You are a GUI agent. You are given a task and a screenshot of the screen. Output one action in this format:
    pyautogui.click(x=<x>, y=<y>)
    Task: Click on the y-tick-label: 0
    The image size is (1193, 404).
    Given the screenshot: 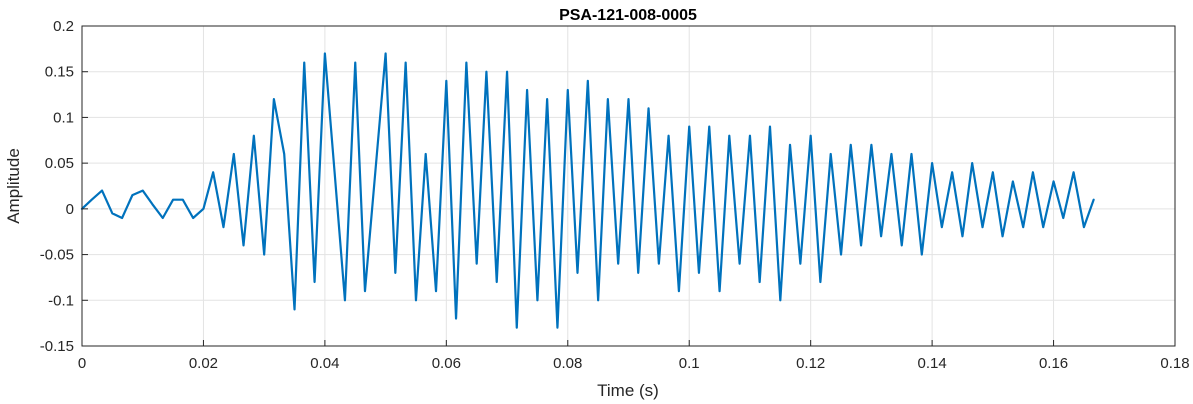 What is the action you would take?
    pyautogui.click(x=70, y=209)
    